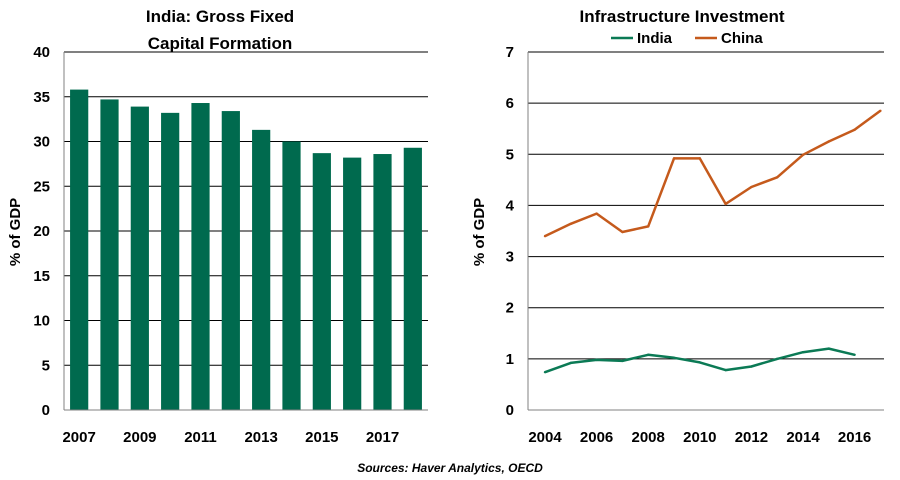 Image resolution: width=900 pixels, height=480 pixels. I want to click on source-note: Sources: Haver Analytics, OECD, so click(450, 468).